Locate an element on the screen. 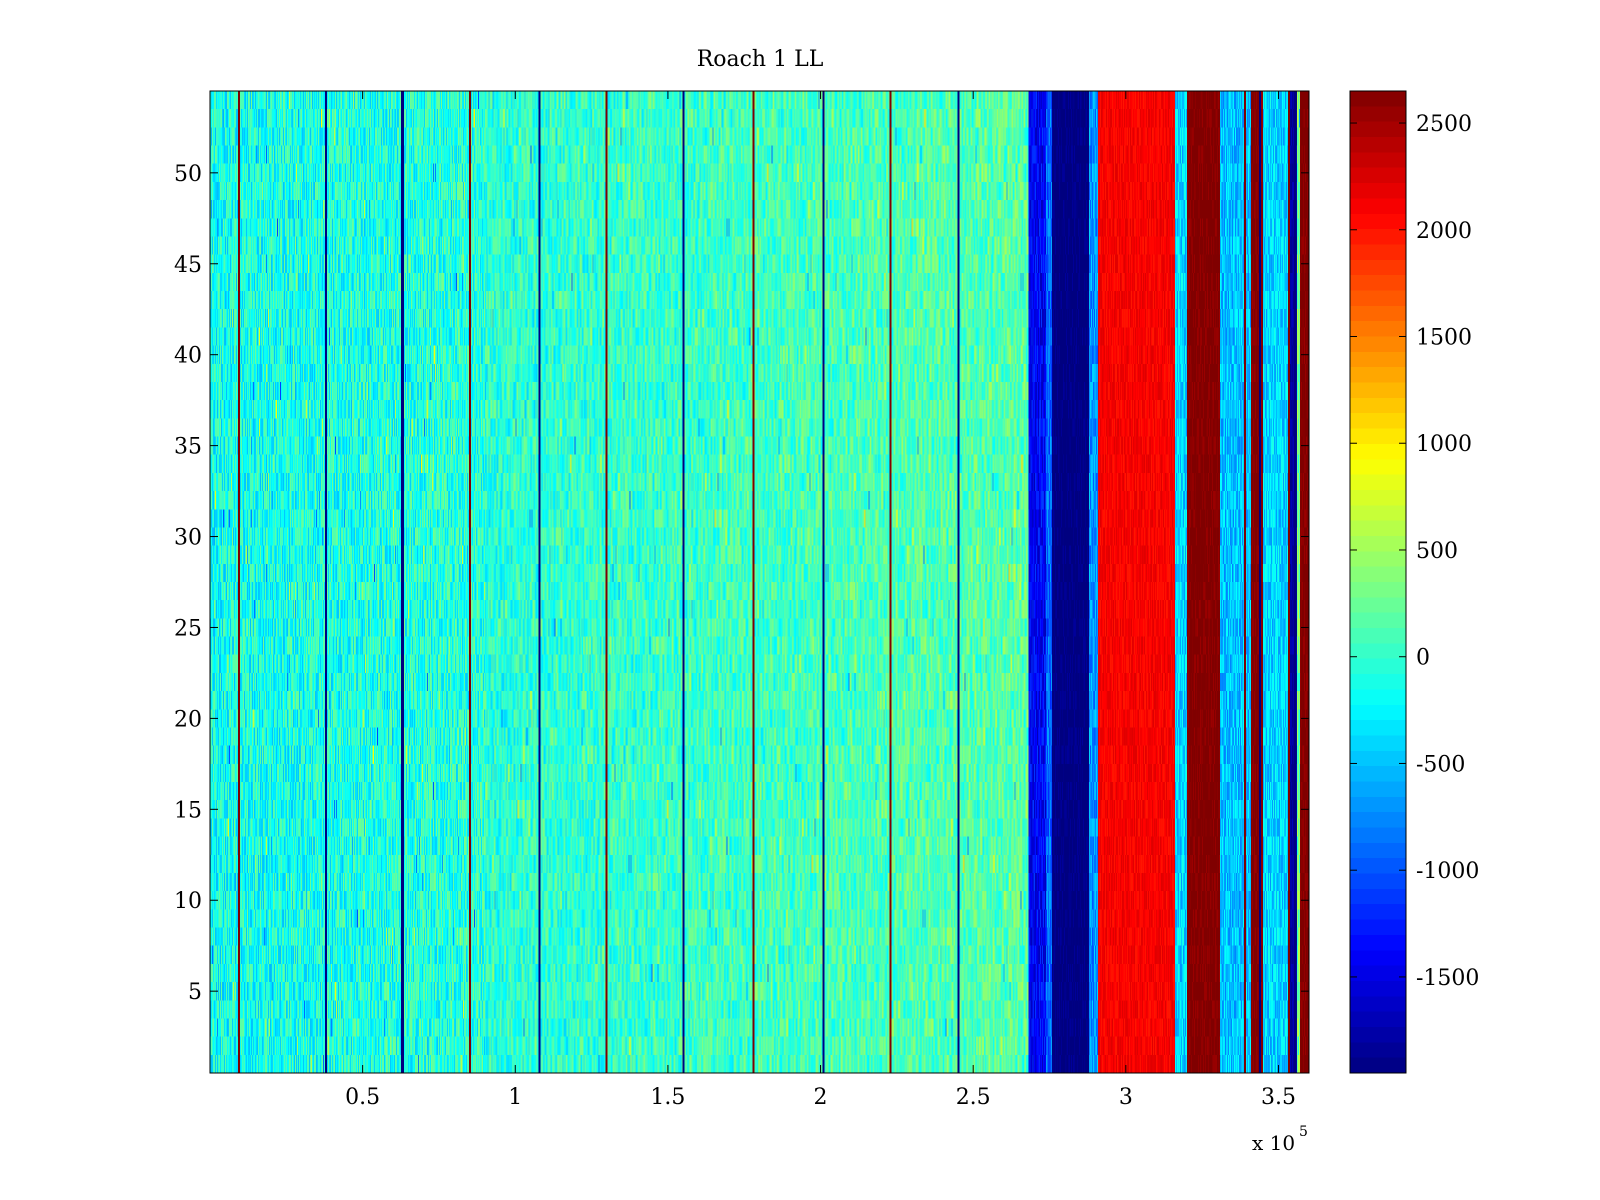 The image size is (1600, 1200). y-tick-label: 30 is located at coordinates (188, 538).